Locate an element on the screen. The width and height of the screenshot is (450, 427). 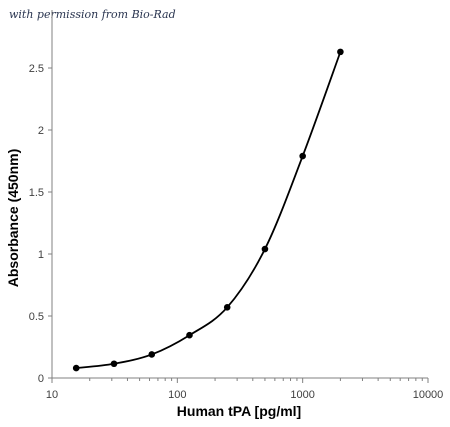
x-tick-label: 1000 is located at coordinates (302, 395).